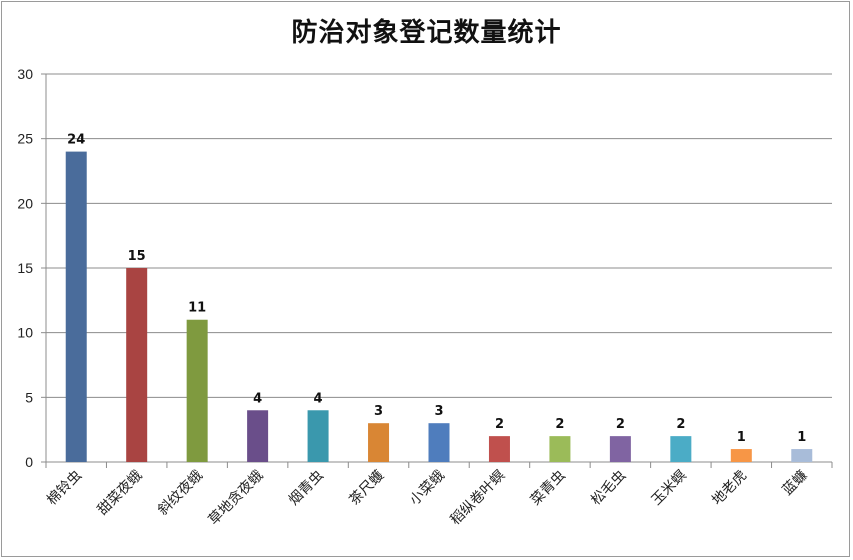 This screenshot has width=853, height=560. I want to click on category-label: 蓝蠊, so click(795, 483).